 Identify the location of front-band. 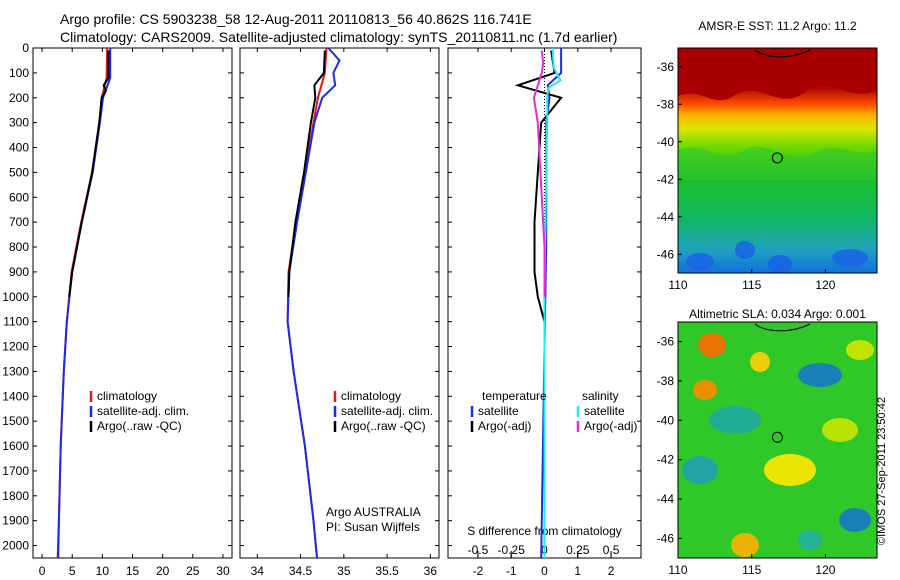
(777, 163).